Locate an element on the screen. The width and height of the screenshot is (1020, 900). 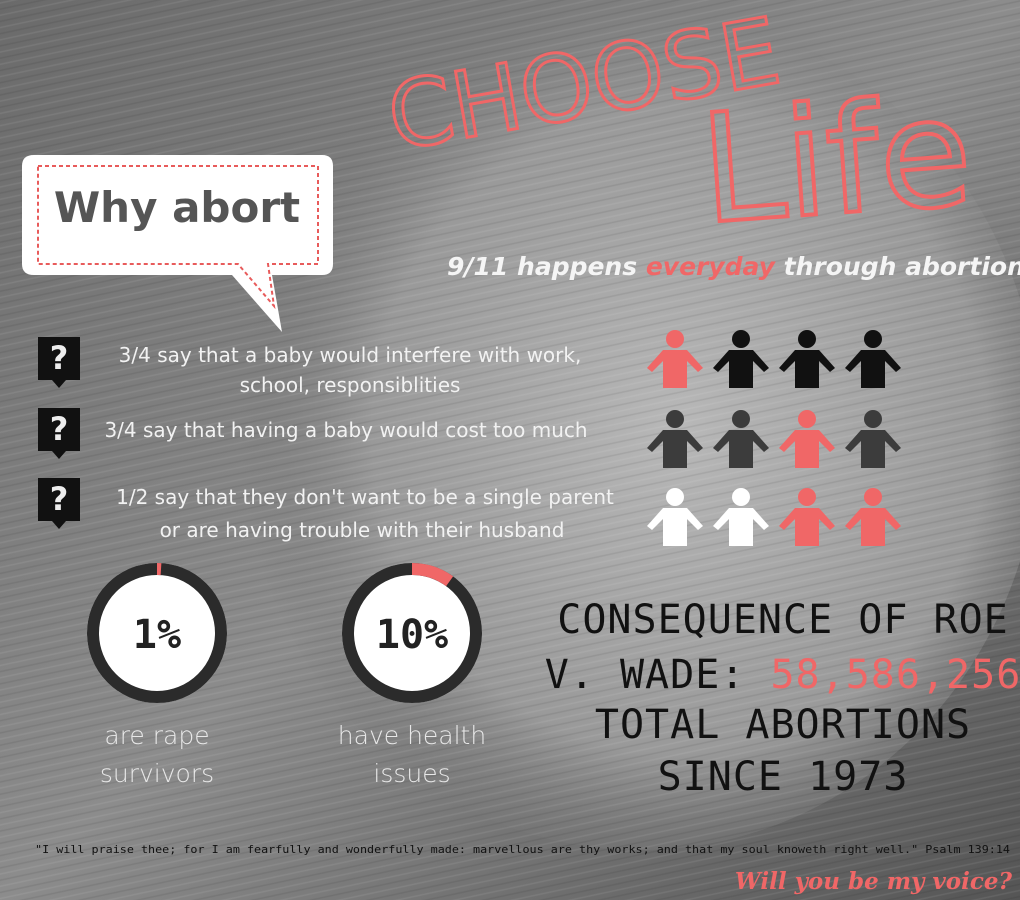
consequence-prefix: V. WADE: is located at coordinates (658, 675).